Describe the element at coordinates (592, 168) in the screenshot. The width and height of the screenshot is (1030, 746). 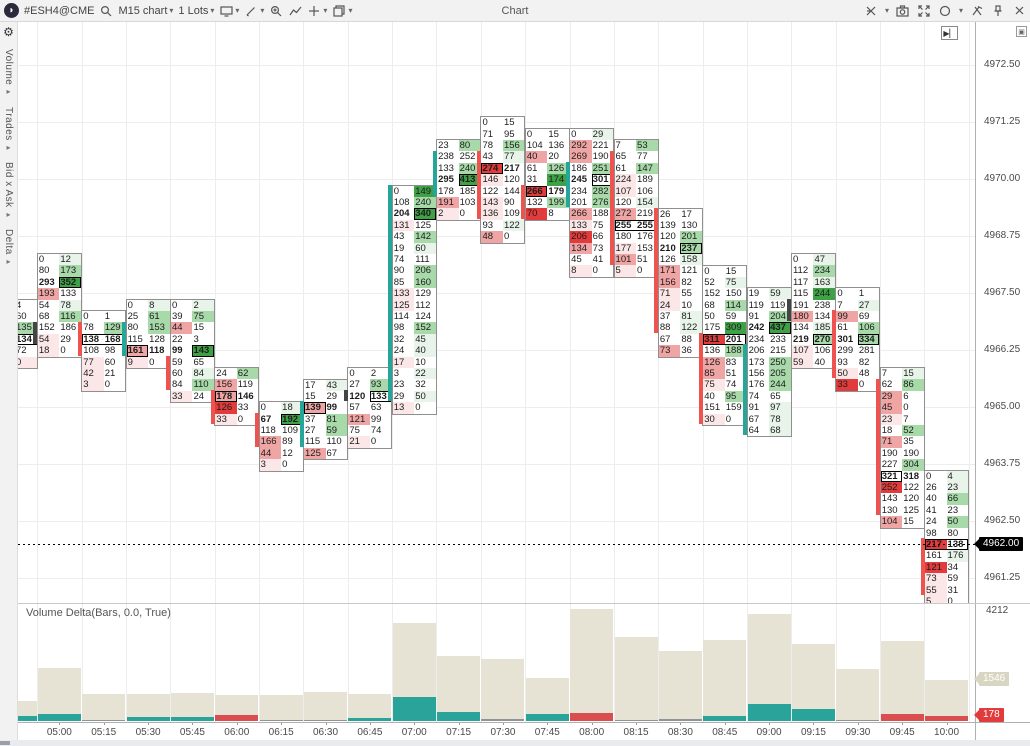
I see `footprint-row: 186 251` at that location.